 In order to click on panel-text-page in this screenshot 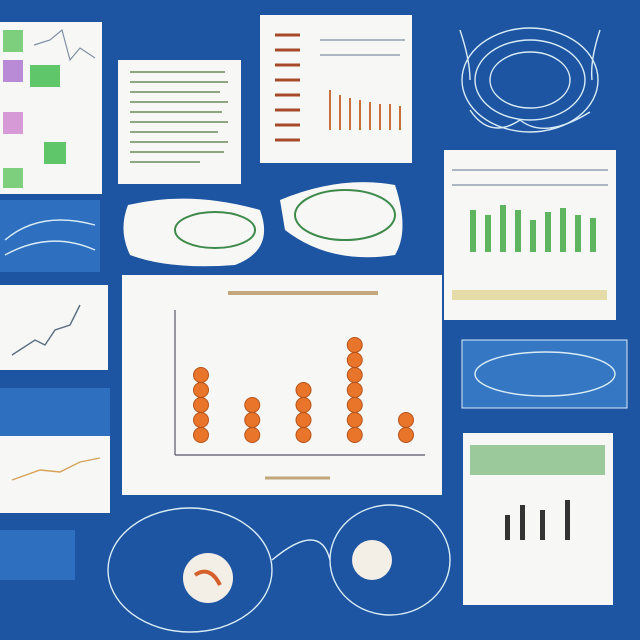, I will do `click(179, 122)`.